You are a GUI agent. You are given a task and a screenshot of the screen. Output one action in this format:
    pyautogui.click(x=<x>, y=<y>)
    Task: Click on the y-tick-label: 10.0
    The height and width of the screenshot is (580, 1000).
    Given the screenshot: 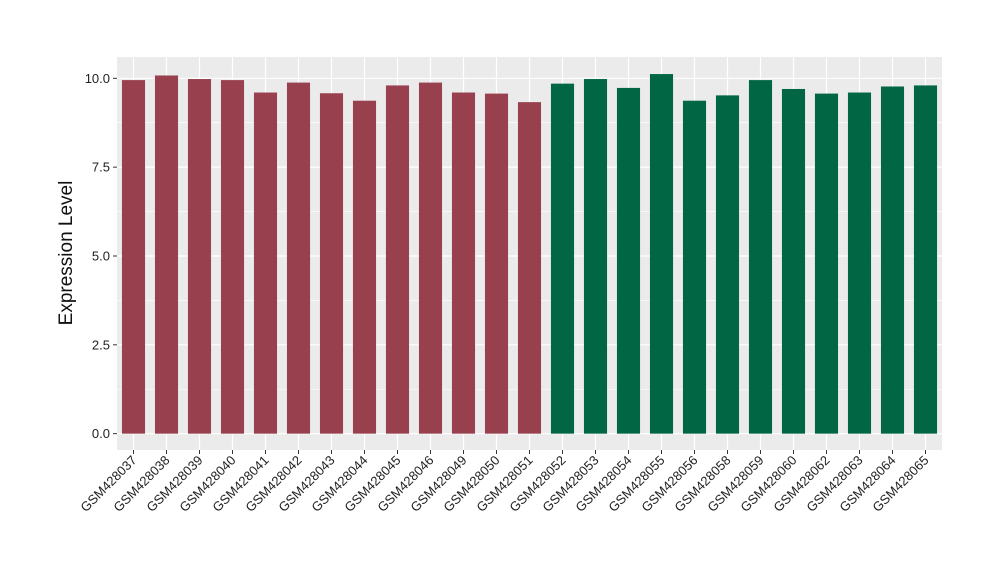 What is the action you would take?
    pyautogui.click(x=97, y=78)
    